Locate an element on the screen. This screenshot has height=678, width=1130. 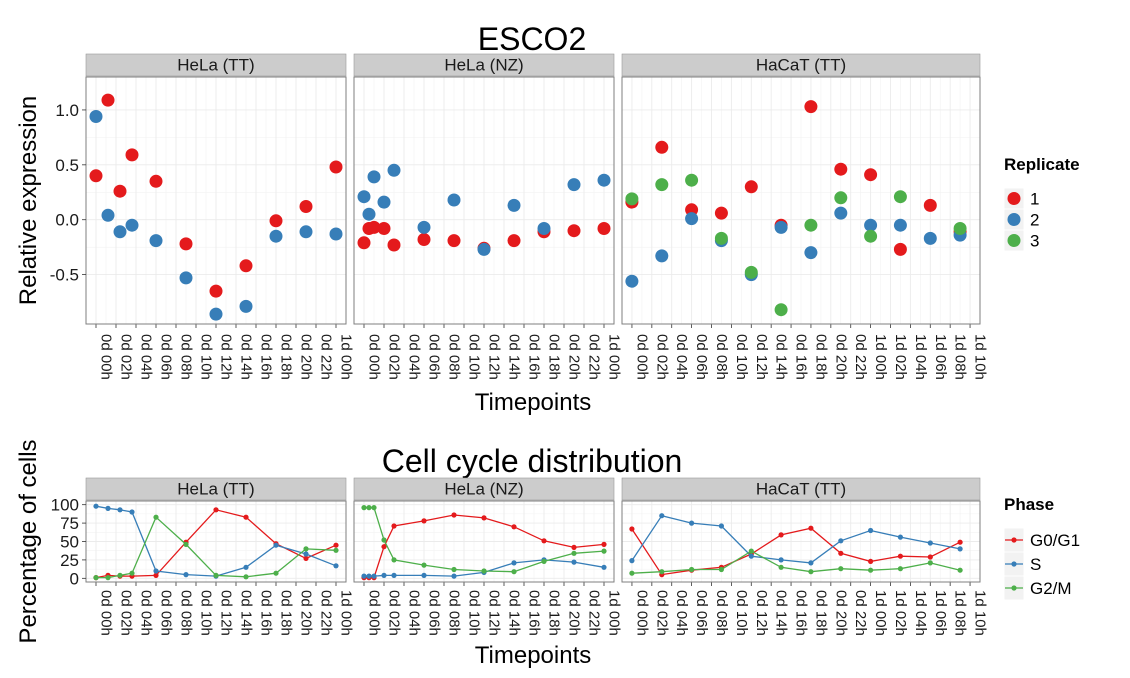
x-tick-label: 1d 08h is located at coordinates (960, 613).